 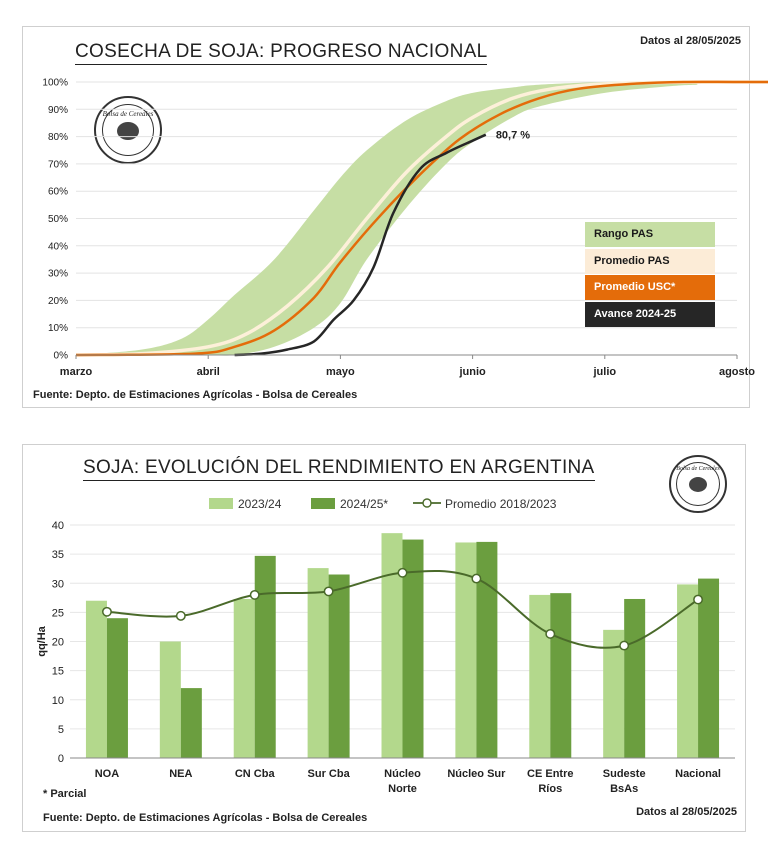 What do you see at coordinates (650, 314) in the screenshot?
I see `legend-item-avance-2024-25: Avance 2024-25` at bounding box center [650, 314].